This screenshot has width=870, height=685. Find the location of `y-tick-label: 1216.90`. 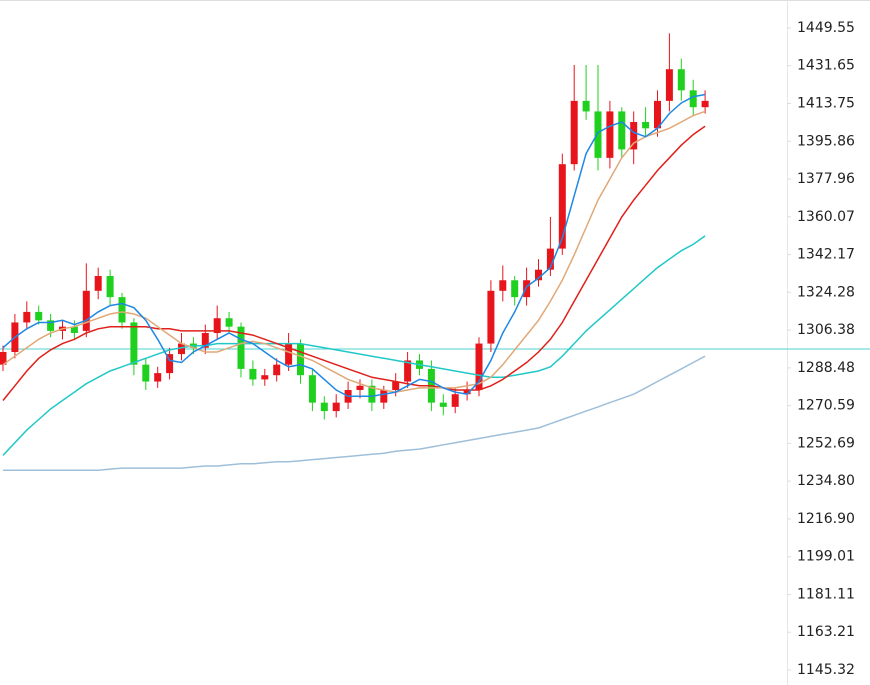

y-tick-label: 1216.90 is located at coordinates (826, 519).